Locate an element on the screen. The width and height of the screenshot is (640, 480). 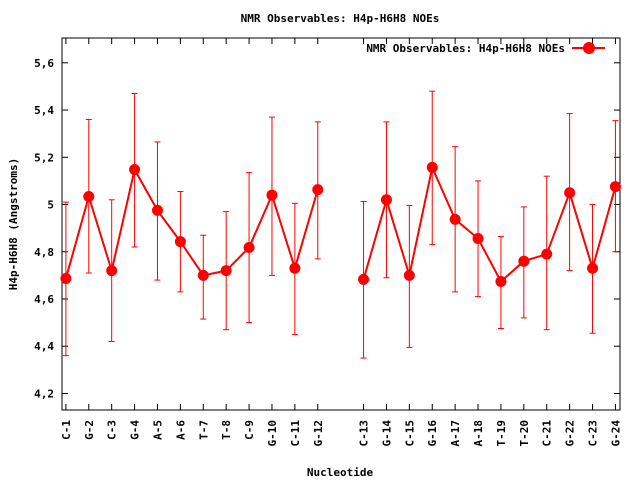
y-tick-label: 4,8 is located at coordinates (44, 252).